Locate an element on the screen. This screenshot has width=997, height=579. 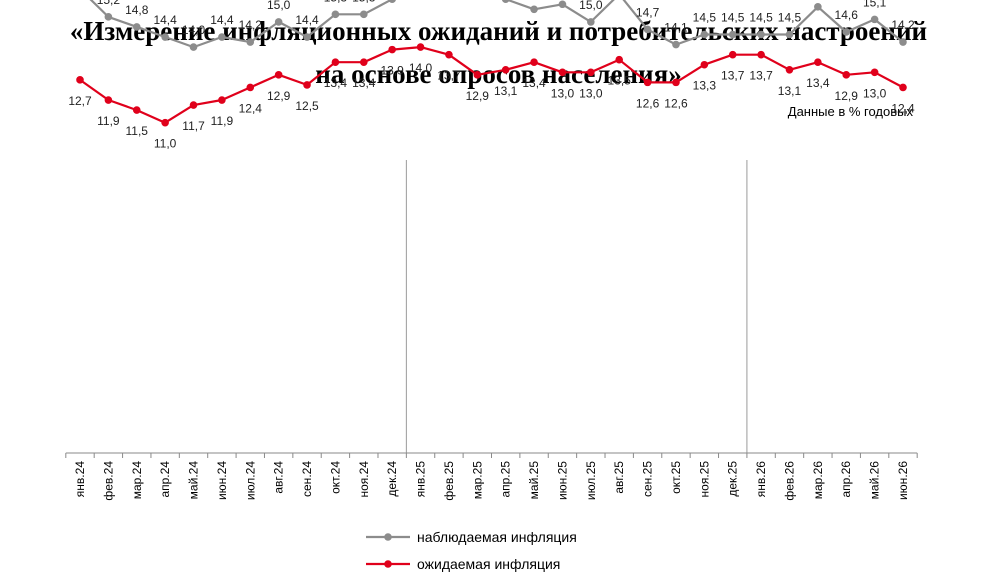
data-label: 11,5 is located at coordinates (137, 131).